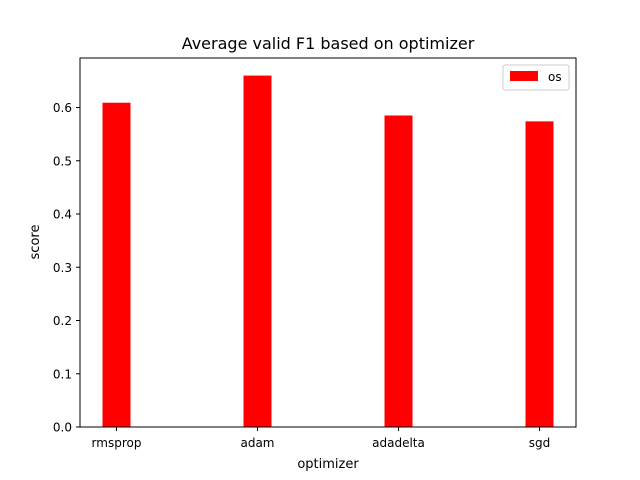 Image resolution: width=640 pixels, height=480 pixels. What do you see at coordinates (328, 43) in the screenshot?
I see `chart-title: Average valid F1 based on optimizer` at bounding box center [328, 43].